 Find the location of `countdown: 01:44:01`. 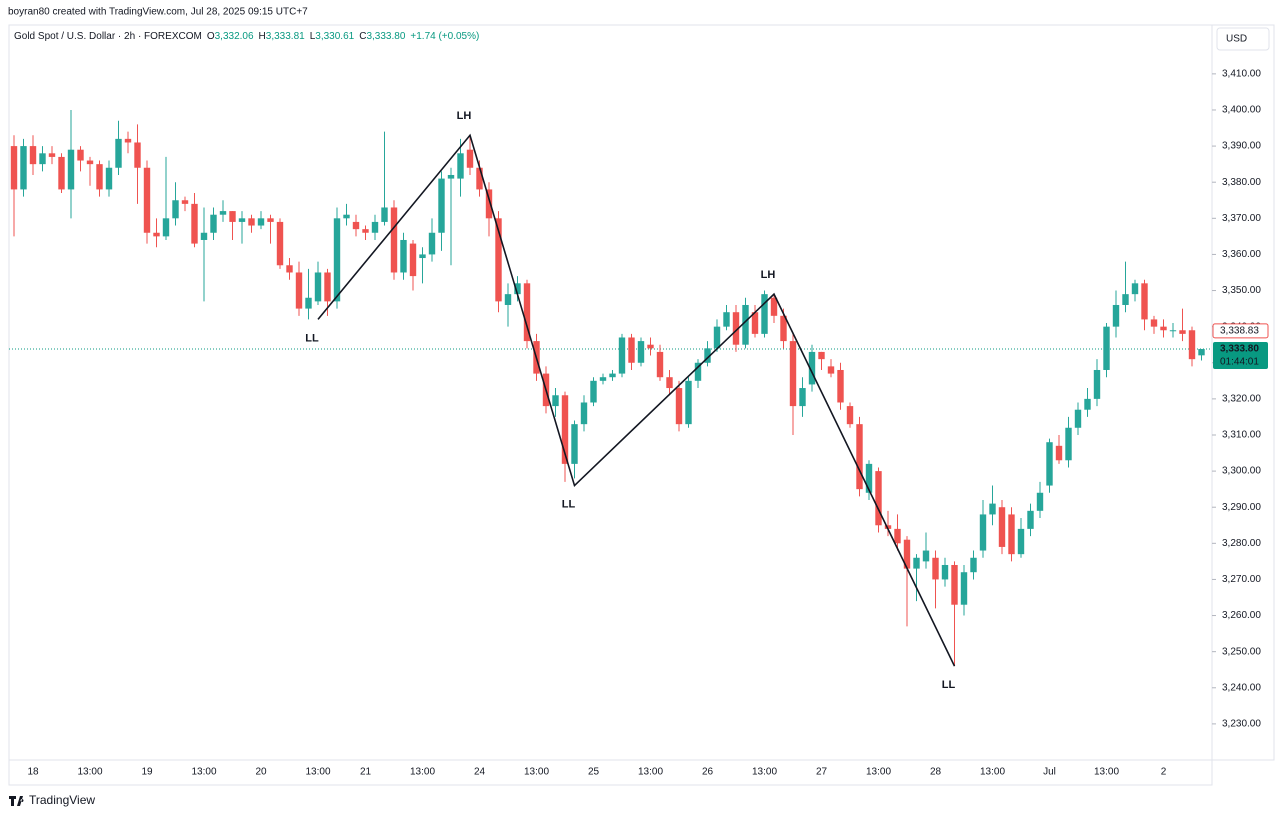

countdown: 01:44:01 is located at coordinates (1239, 362).